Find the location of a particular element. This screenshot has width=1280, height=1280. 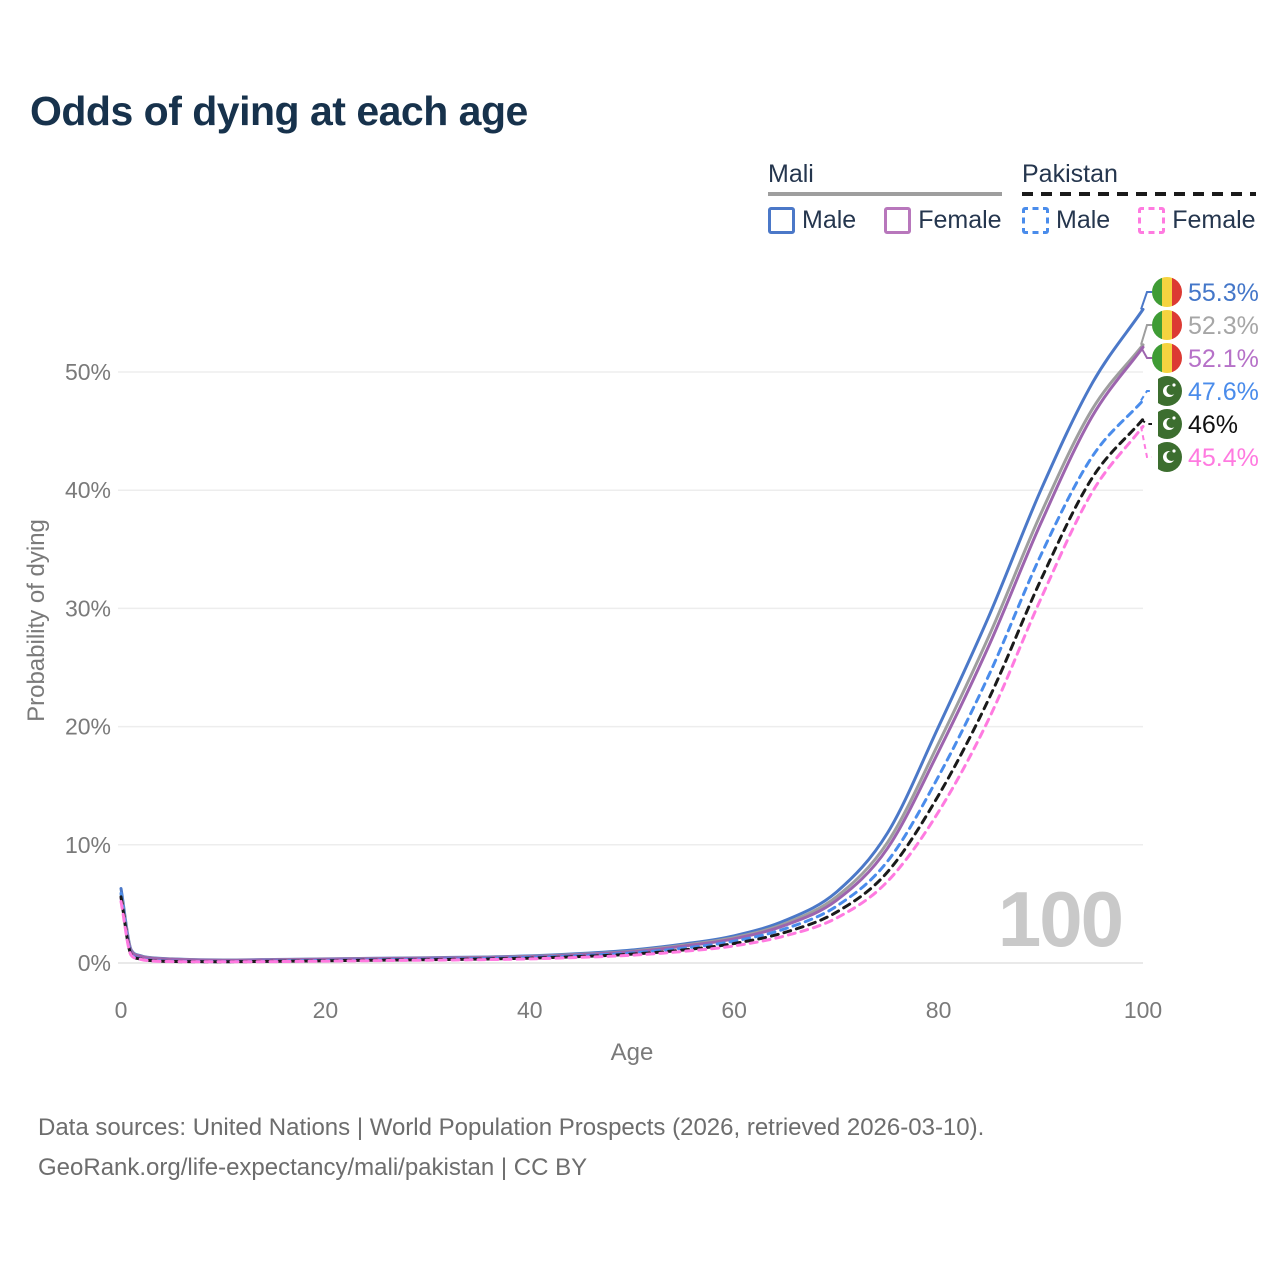

x-tick-label: 60 is located at coordinates (734, 1010).